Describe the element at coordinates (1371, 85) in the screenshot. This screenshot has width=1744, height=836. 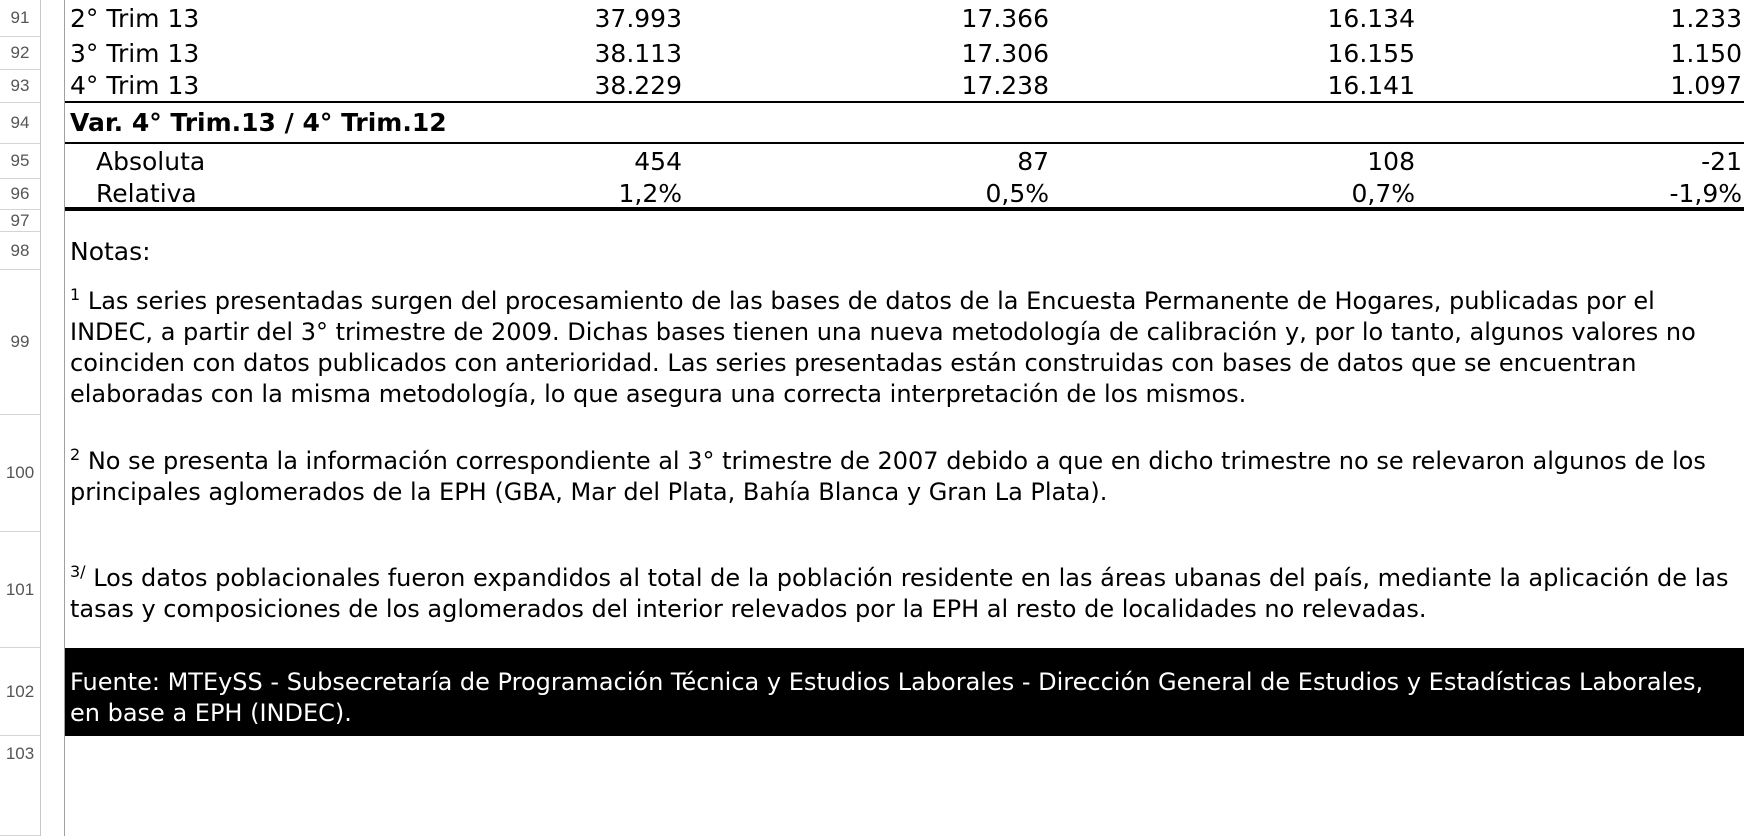
I see `value-cell: 16.141` at that location.